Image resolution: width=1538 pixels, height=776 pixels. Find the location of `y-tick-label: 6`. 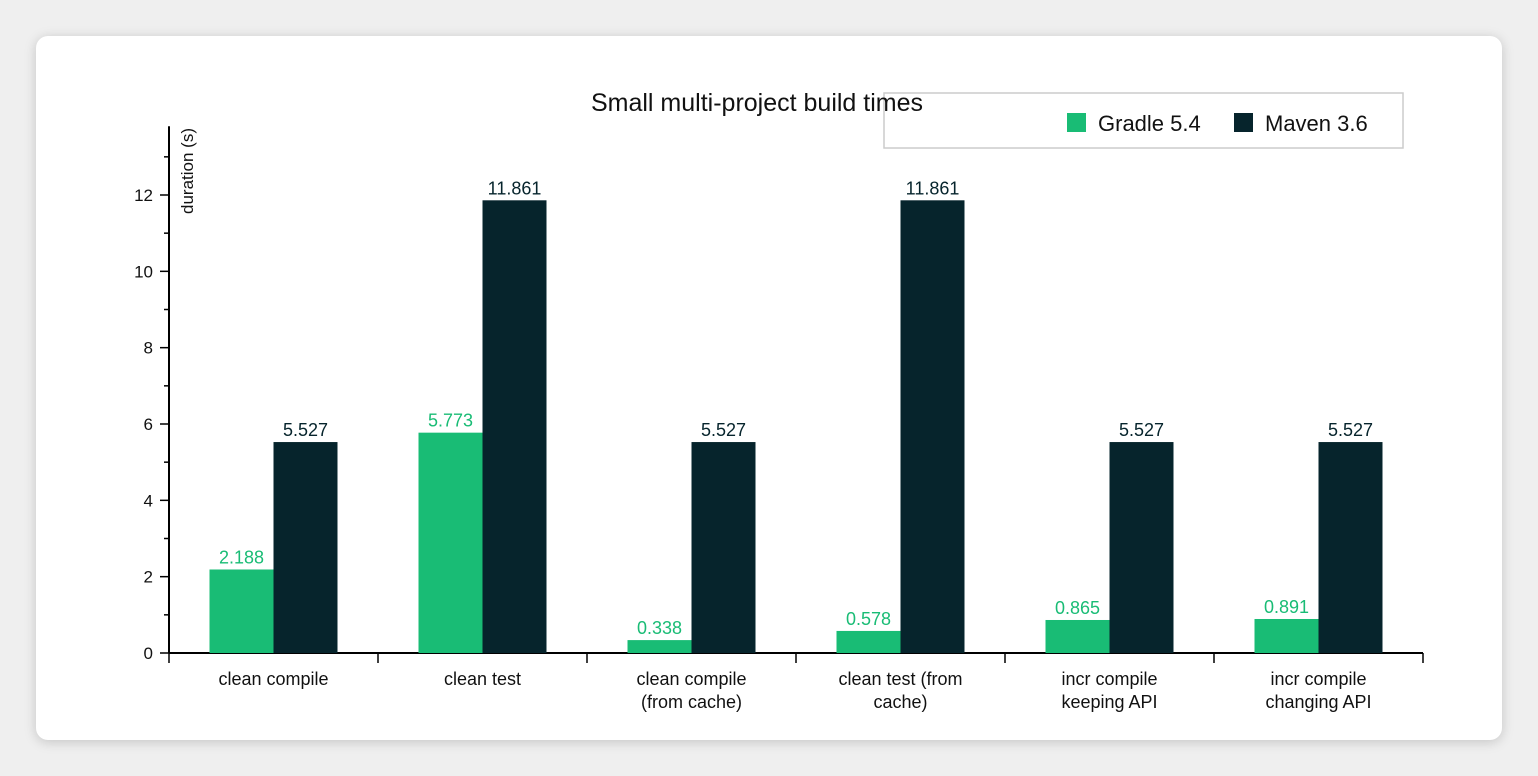

y-tick-label: 6 is located at coordinates (148, 424).